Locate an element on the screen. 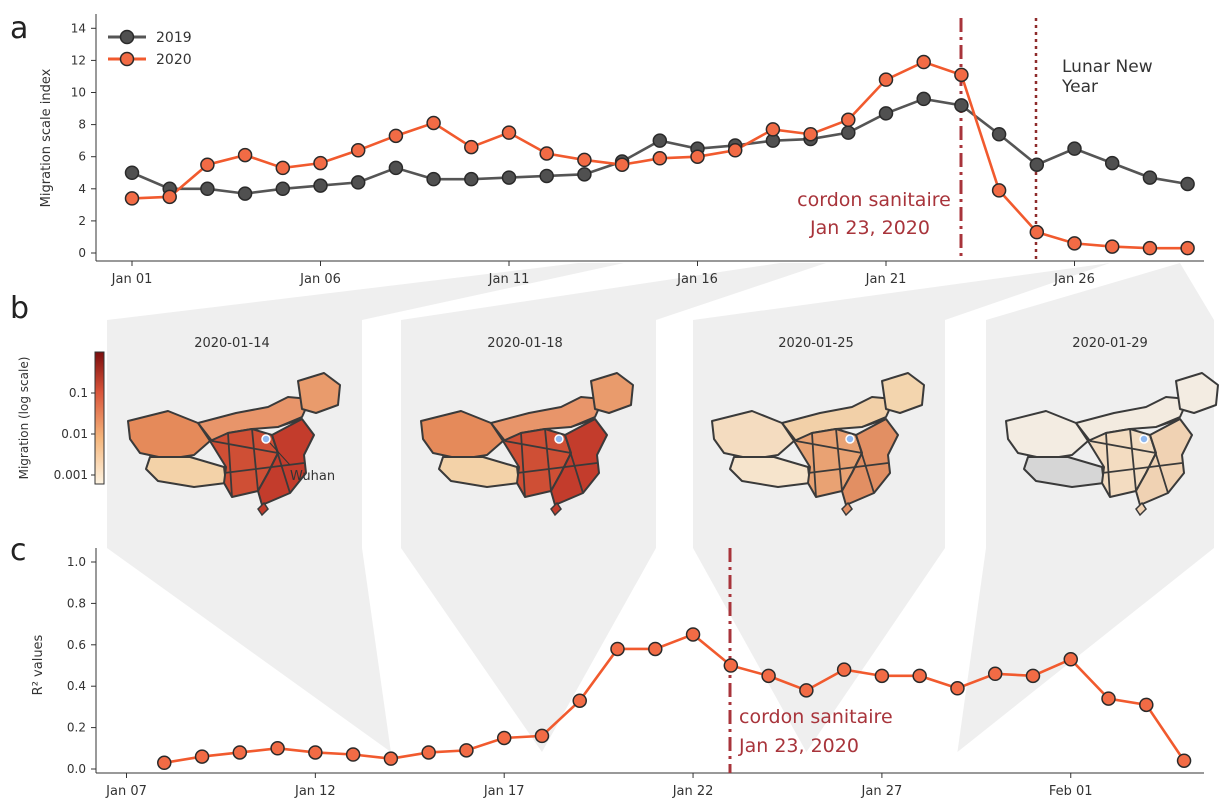 The image size is (1228, 802). y-tick-label: 0.8 is located at coordinates (76, 603).